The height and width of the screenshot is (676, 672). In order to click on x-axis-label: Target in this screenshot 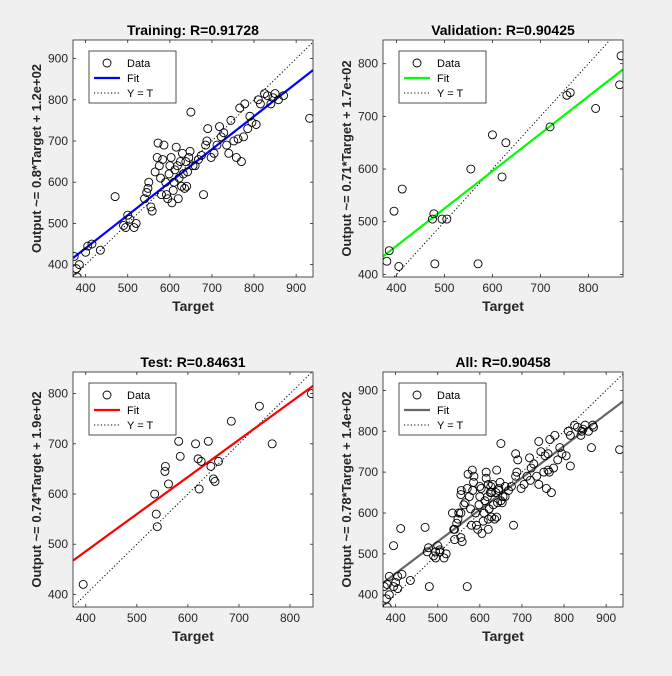, I will do `click(193, 636)`.